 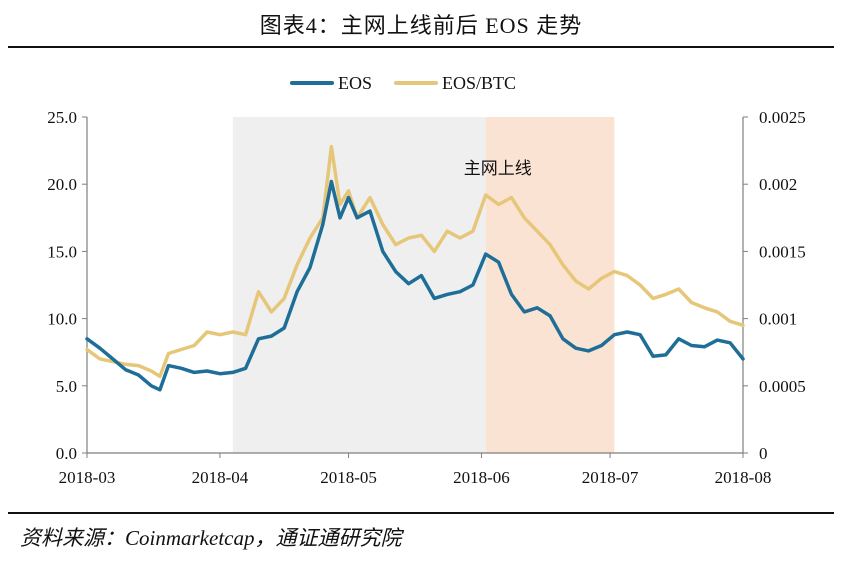 I want to click on left-tick-label: 0.0, so click(x=66, y=453).